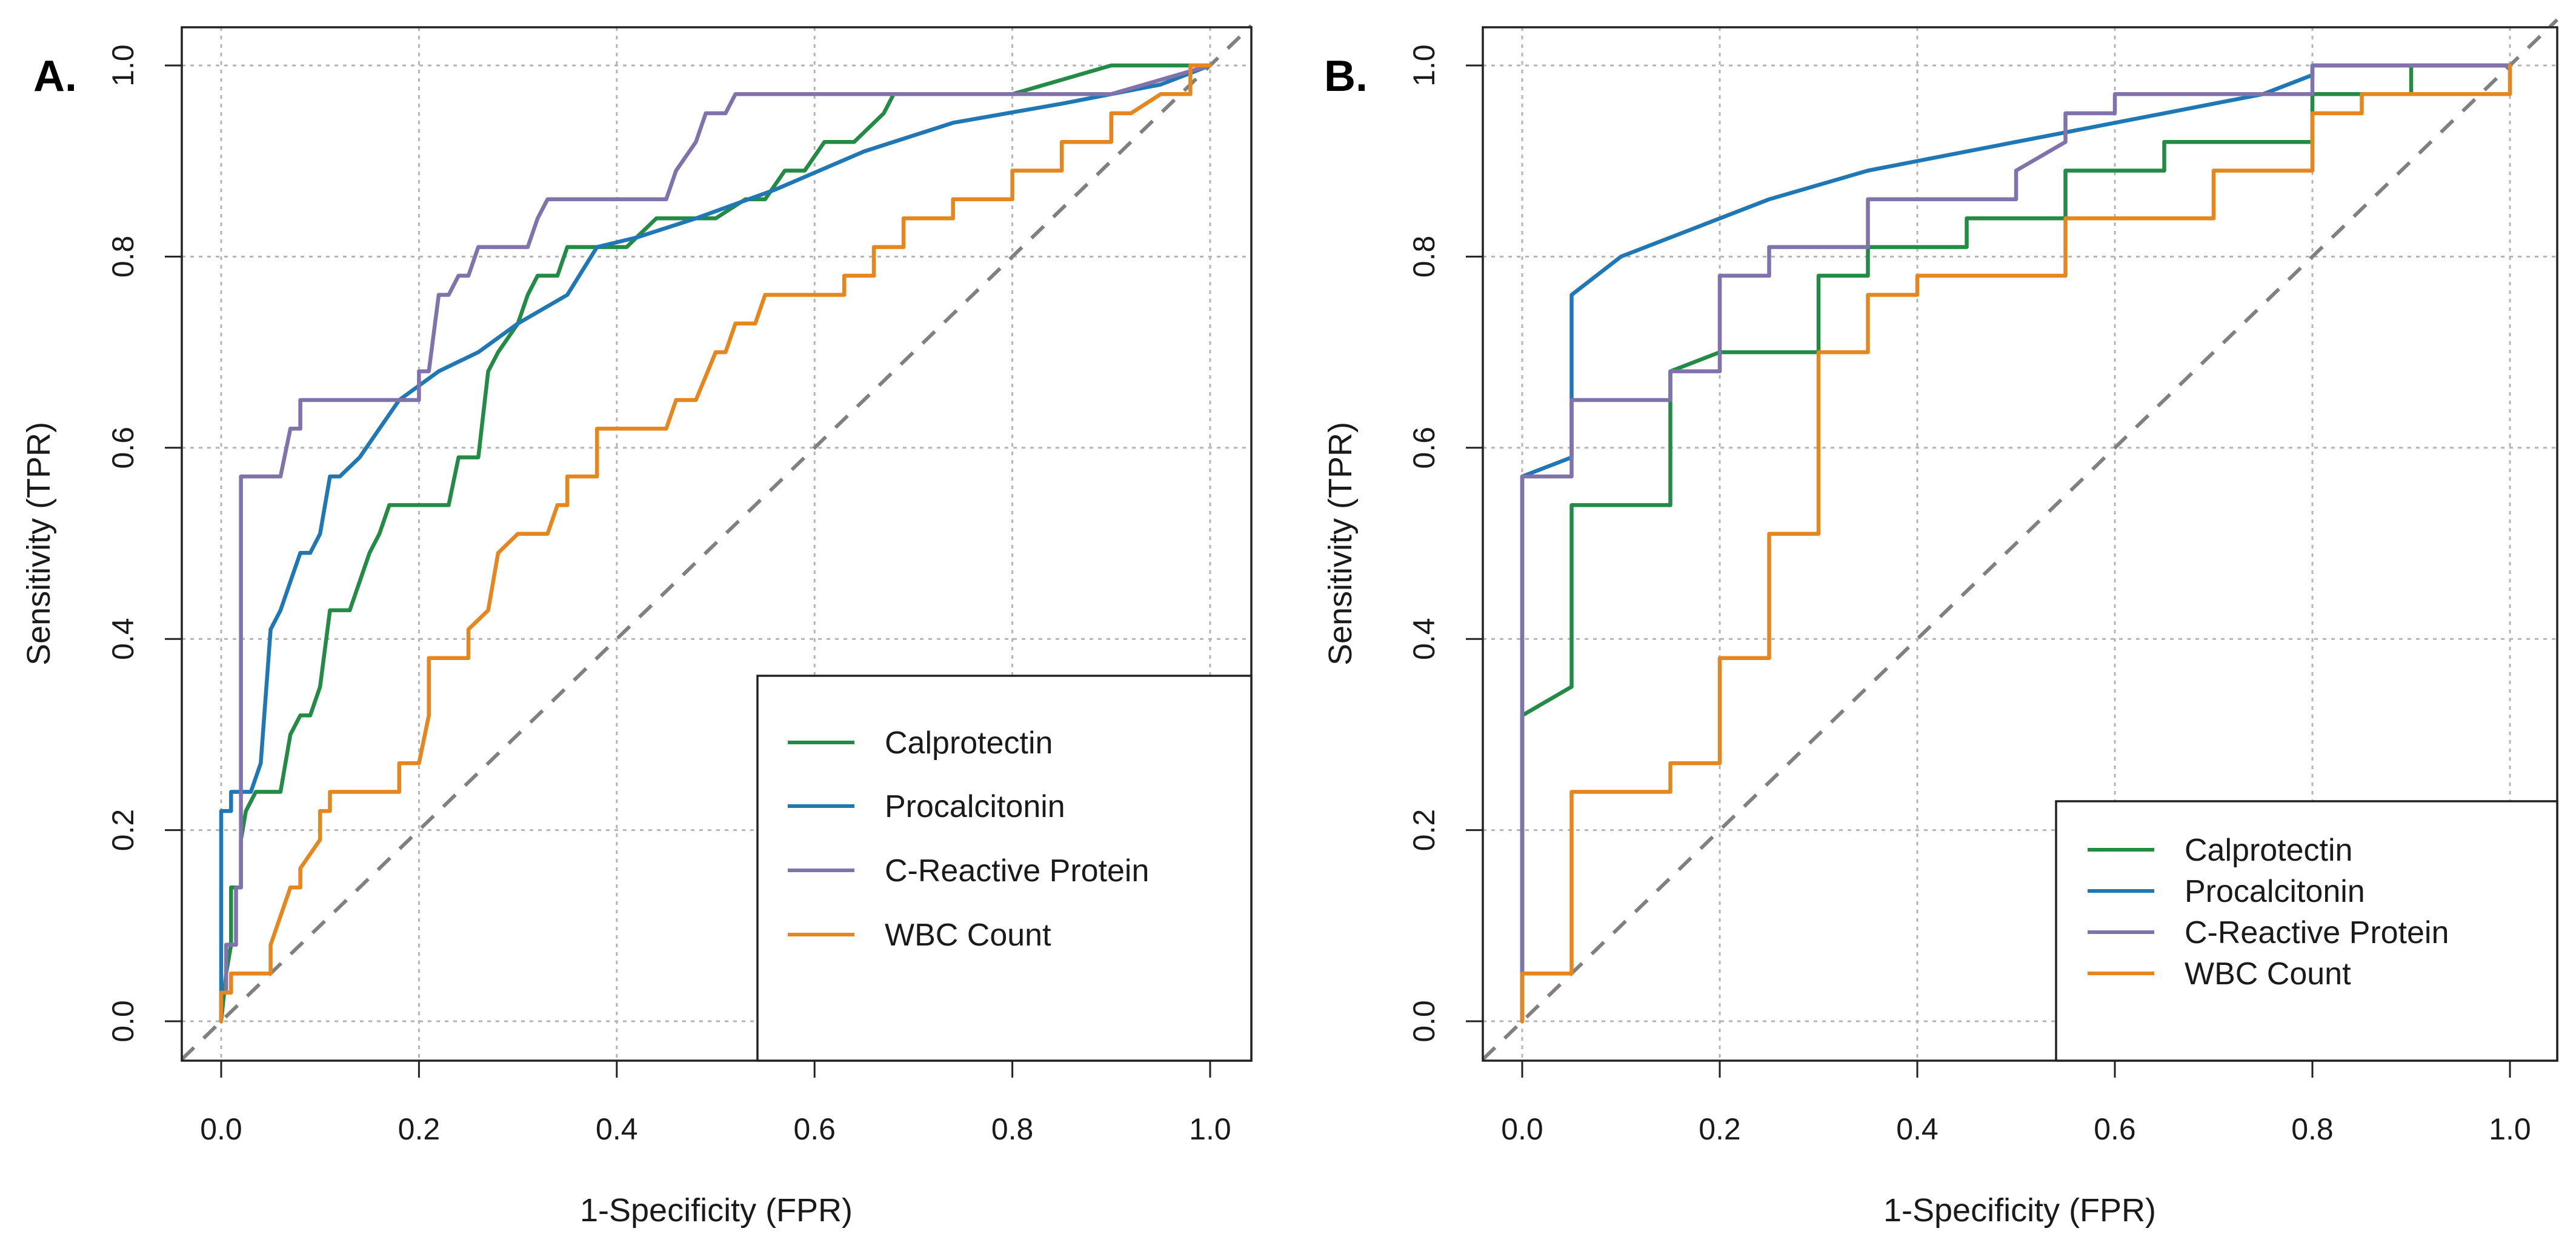 The image size is (2576, 1254). Describe the element at coordinates (1522, 1129) in the screenshot. I see `b-x-tick-label: 0.0` at that location.